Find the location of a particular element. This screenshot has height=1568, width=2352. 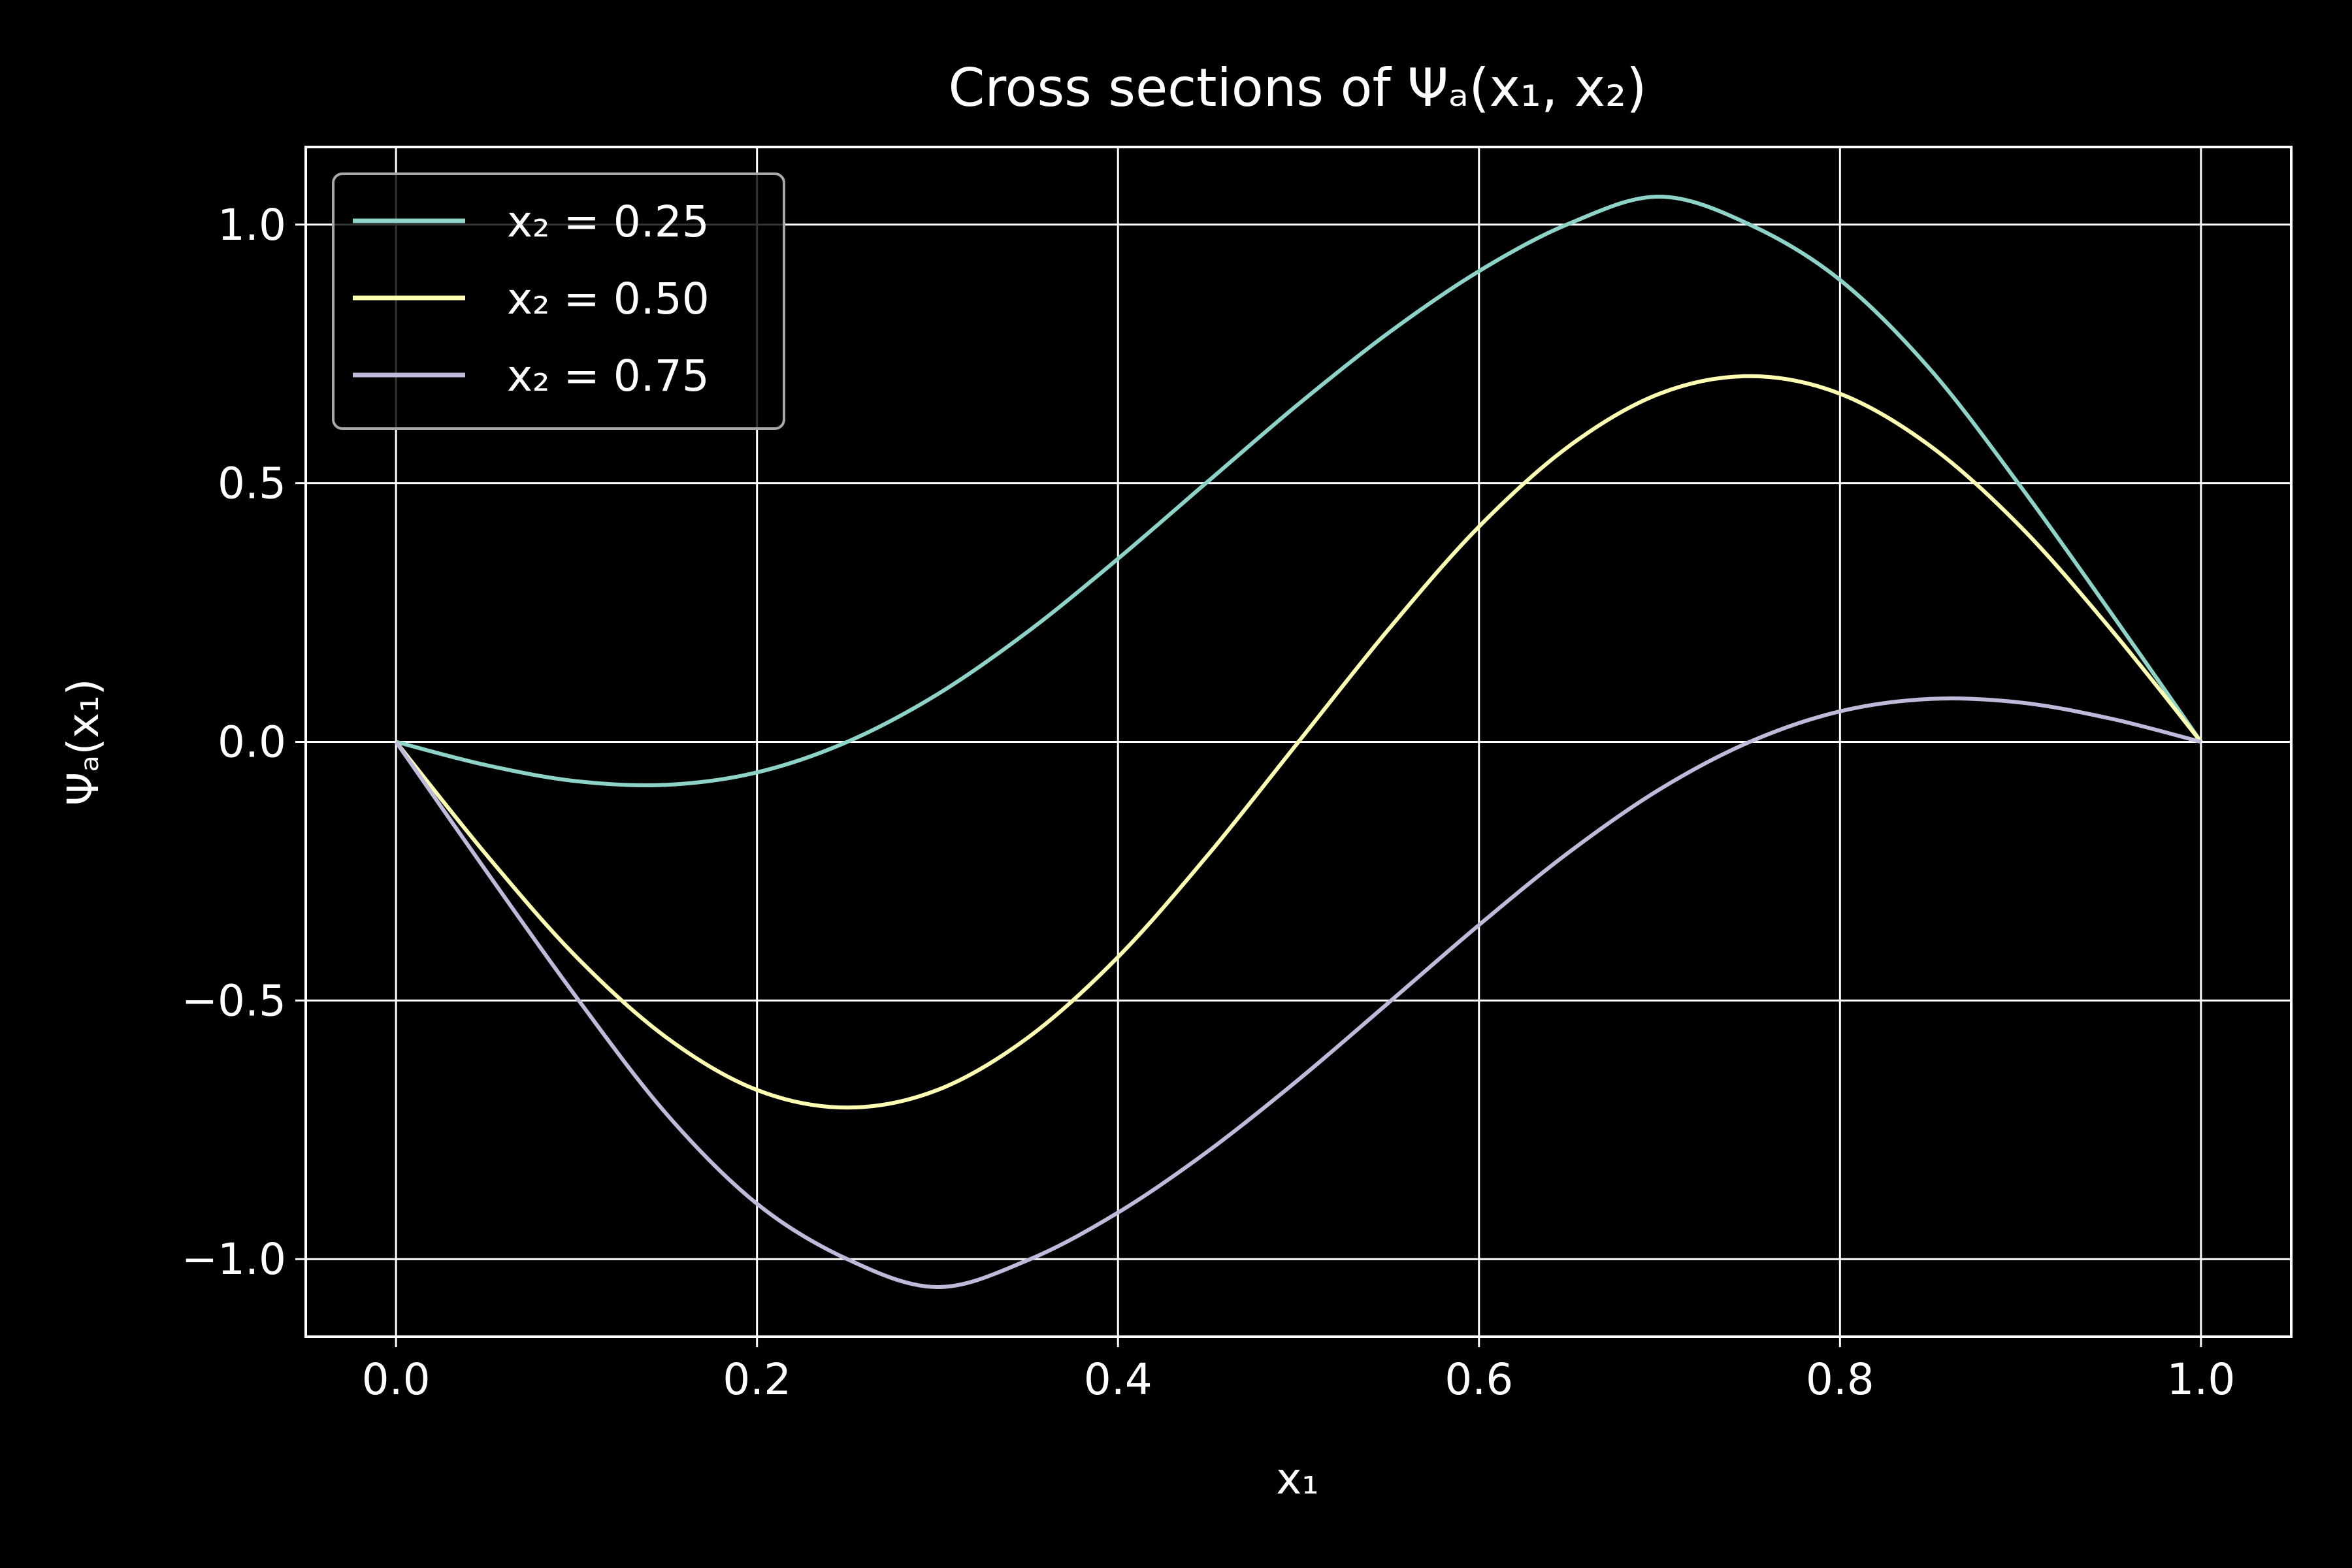

legend-box is located at coordinates (558, 301).